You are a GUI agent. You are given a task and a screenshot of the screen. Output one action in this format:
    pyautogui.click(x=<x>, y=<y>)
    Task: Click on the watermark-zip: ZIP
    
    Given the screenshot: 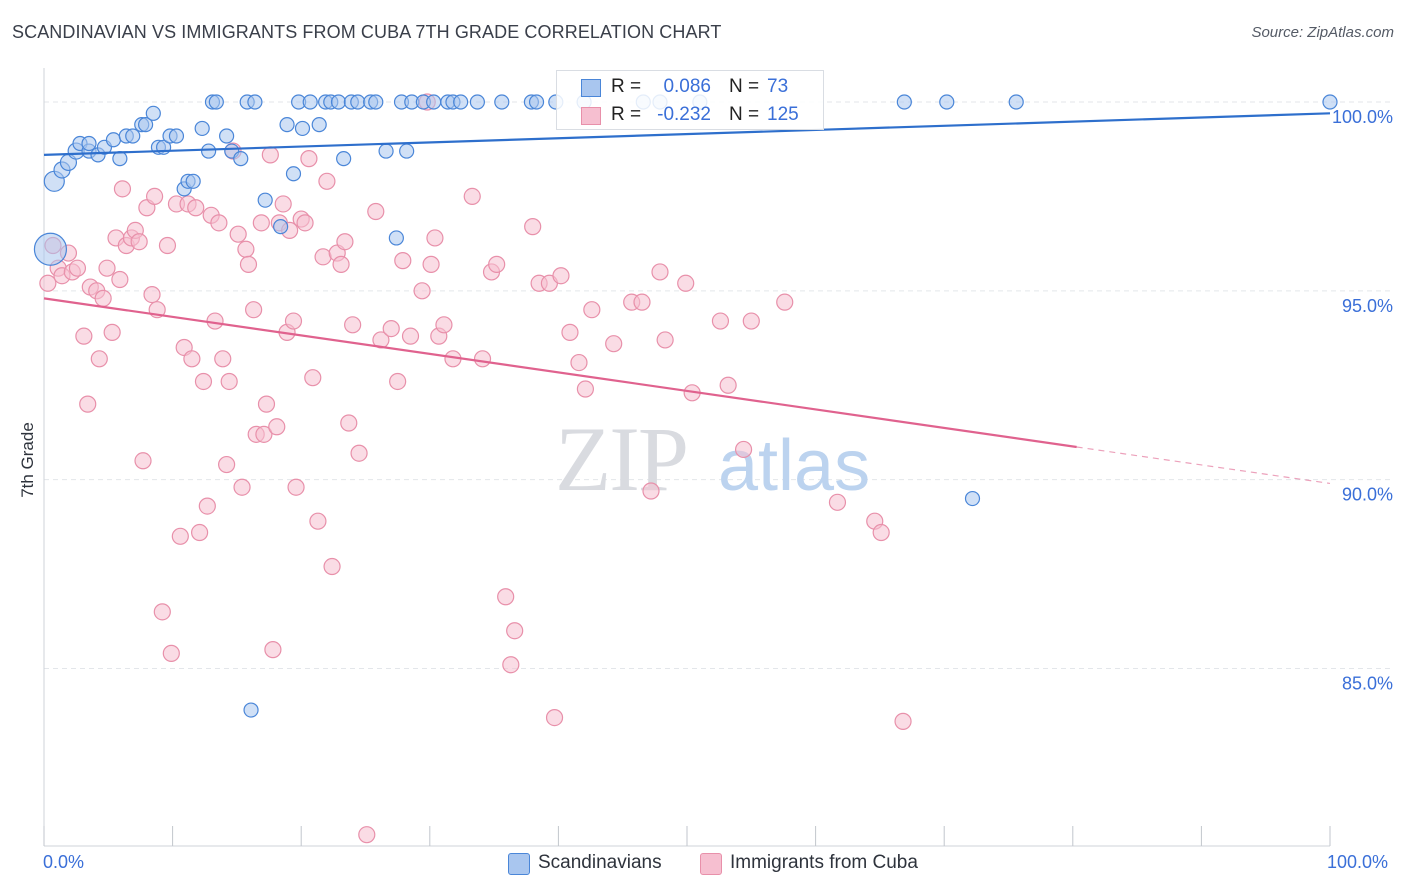 What is the action you would take?
    pyautogui.click(x=621, y=459)
    